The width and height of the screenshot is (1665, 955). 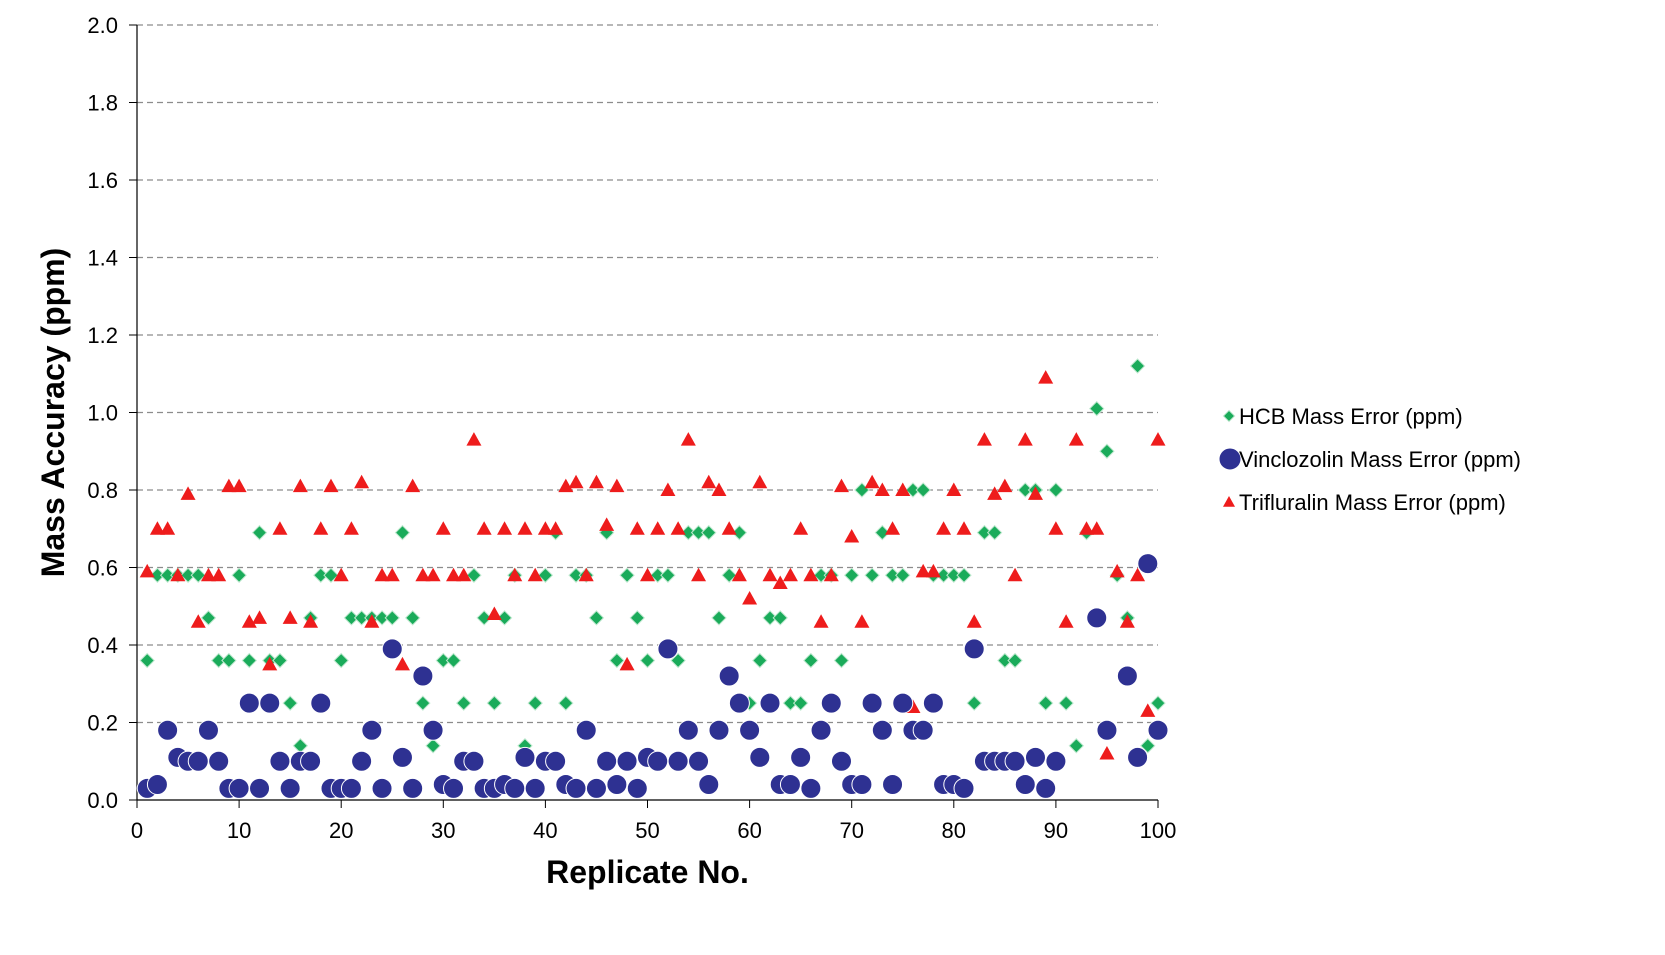 I want to click on y-tick-label: 1.4, so click(x=102, y=258).